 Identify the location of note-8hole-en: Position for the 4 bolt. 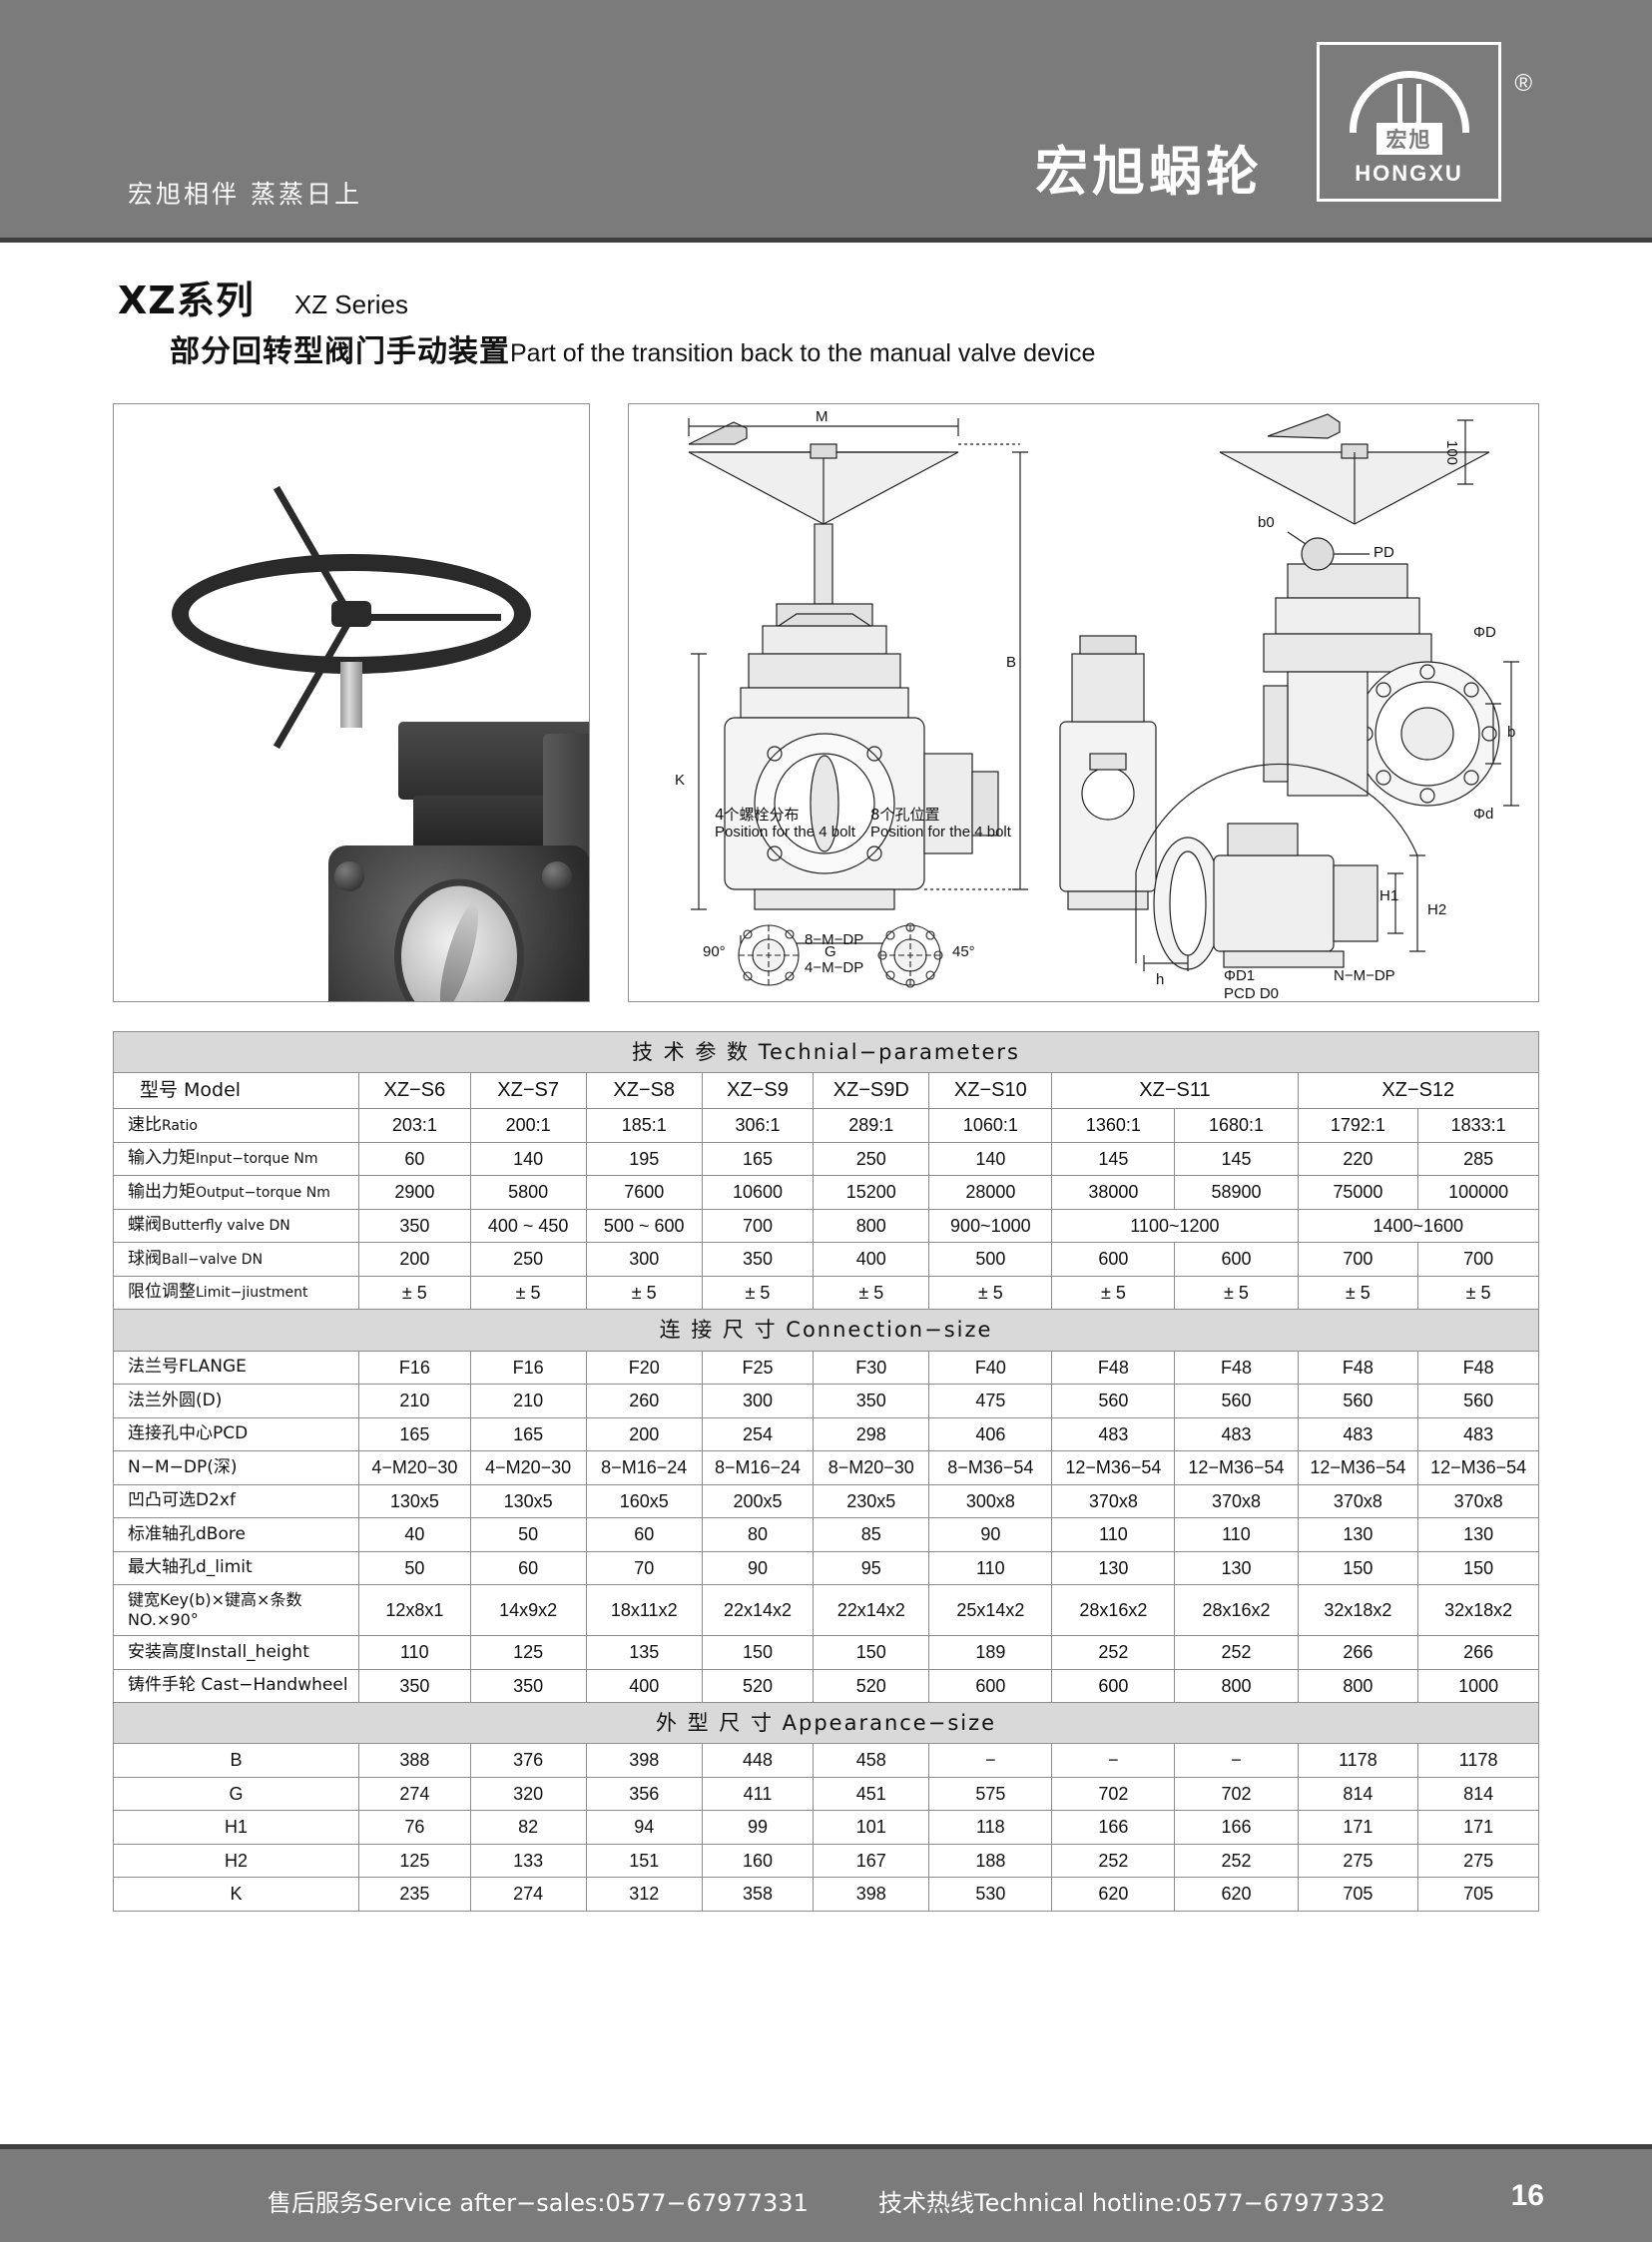
(940, 832).